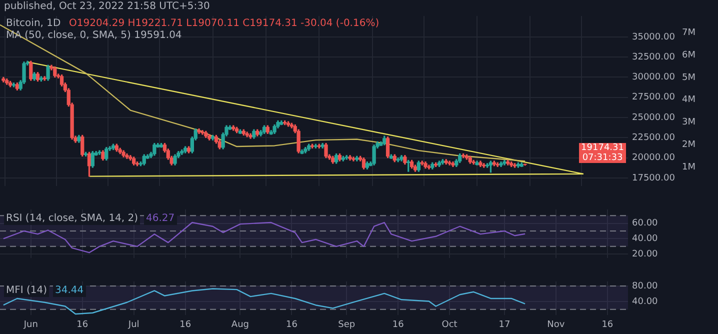 This screenshot has height=334, width=718. What do you see at coordinates (689, 100) in the screenshot?
I see `y2-tick-label: 4M` at bounding box center [689, 100].